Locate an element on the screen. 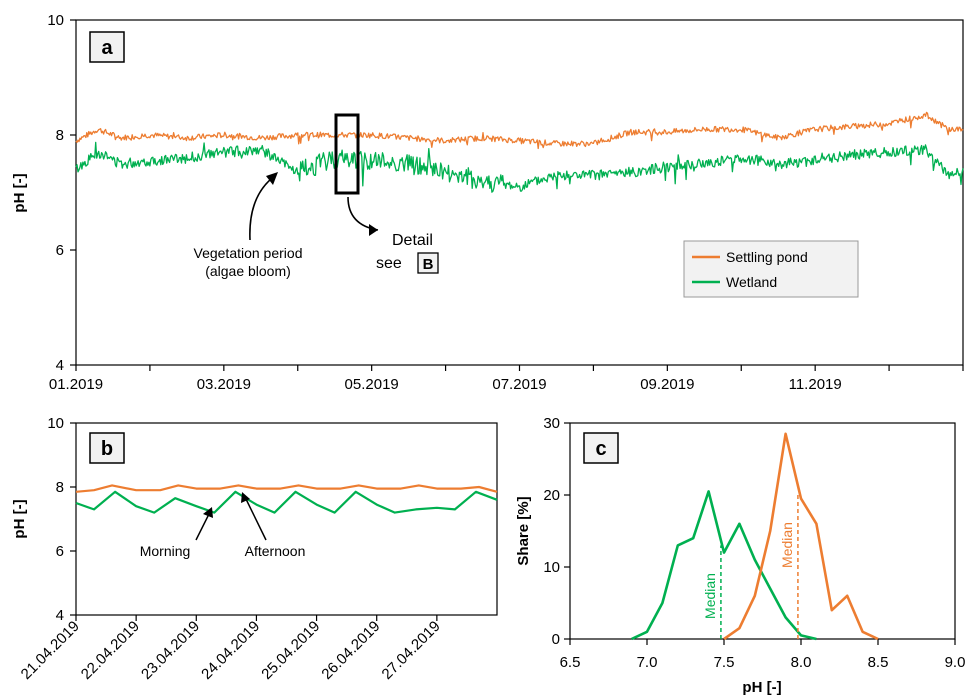 Image resolution: width=968 pixels, height=697 pixels. panel-b-x-tick-label: 26.04.2019 is located at coordinates (350, 650).